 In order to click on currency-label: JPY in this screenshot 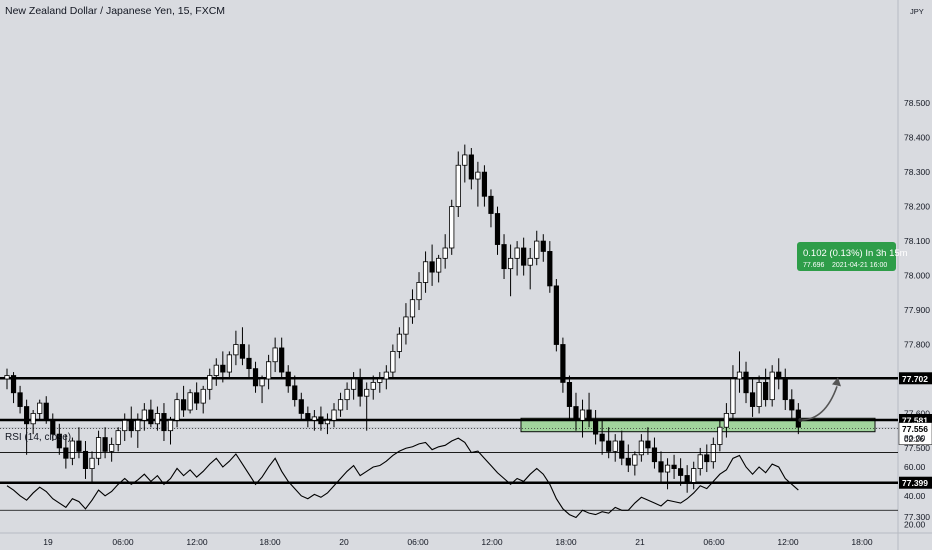, I will do `click(917, 11)`.